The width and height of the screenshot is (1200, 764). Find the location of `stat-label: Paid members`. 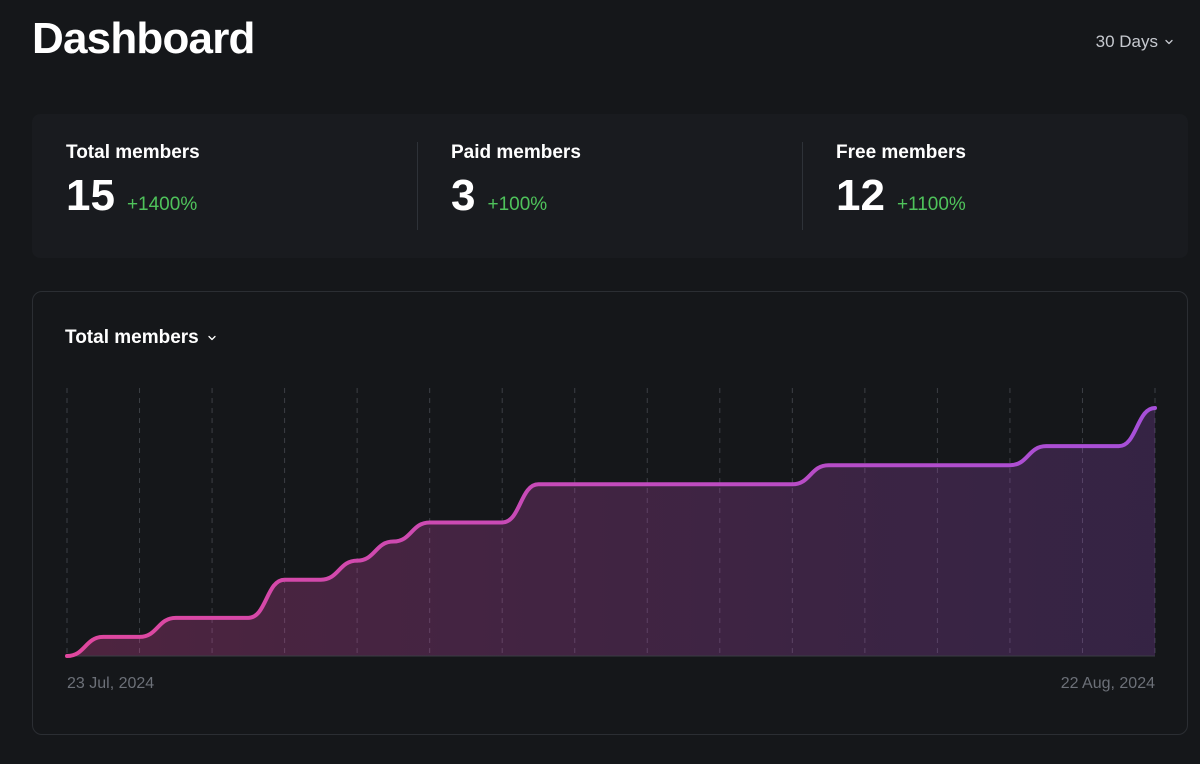

stat-label: Paid members is located at coordinates (516, 152).